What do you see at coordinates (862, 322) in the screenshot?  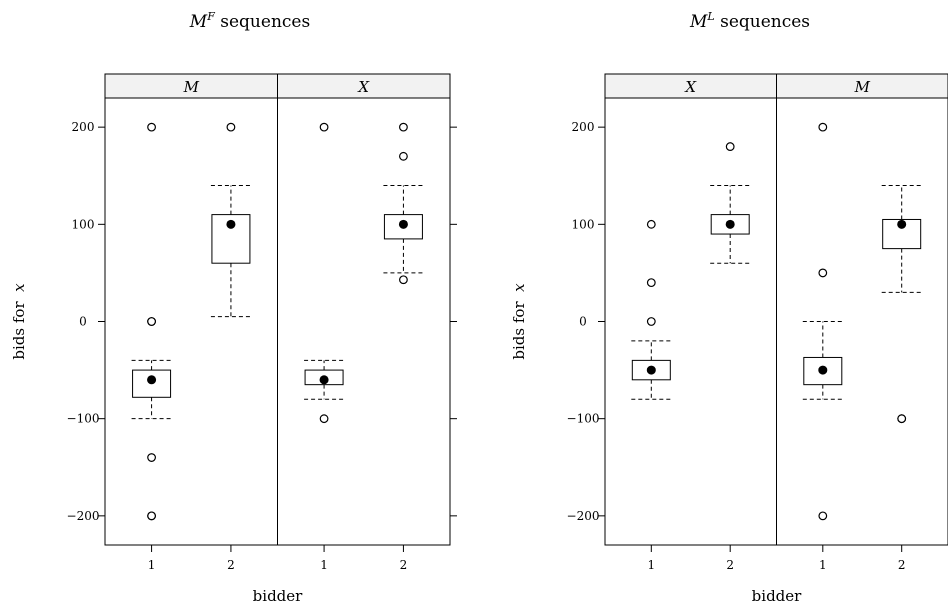 I see `panel-2: M 1 2` at bounding box center [862, 322].